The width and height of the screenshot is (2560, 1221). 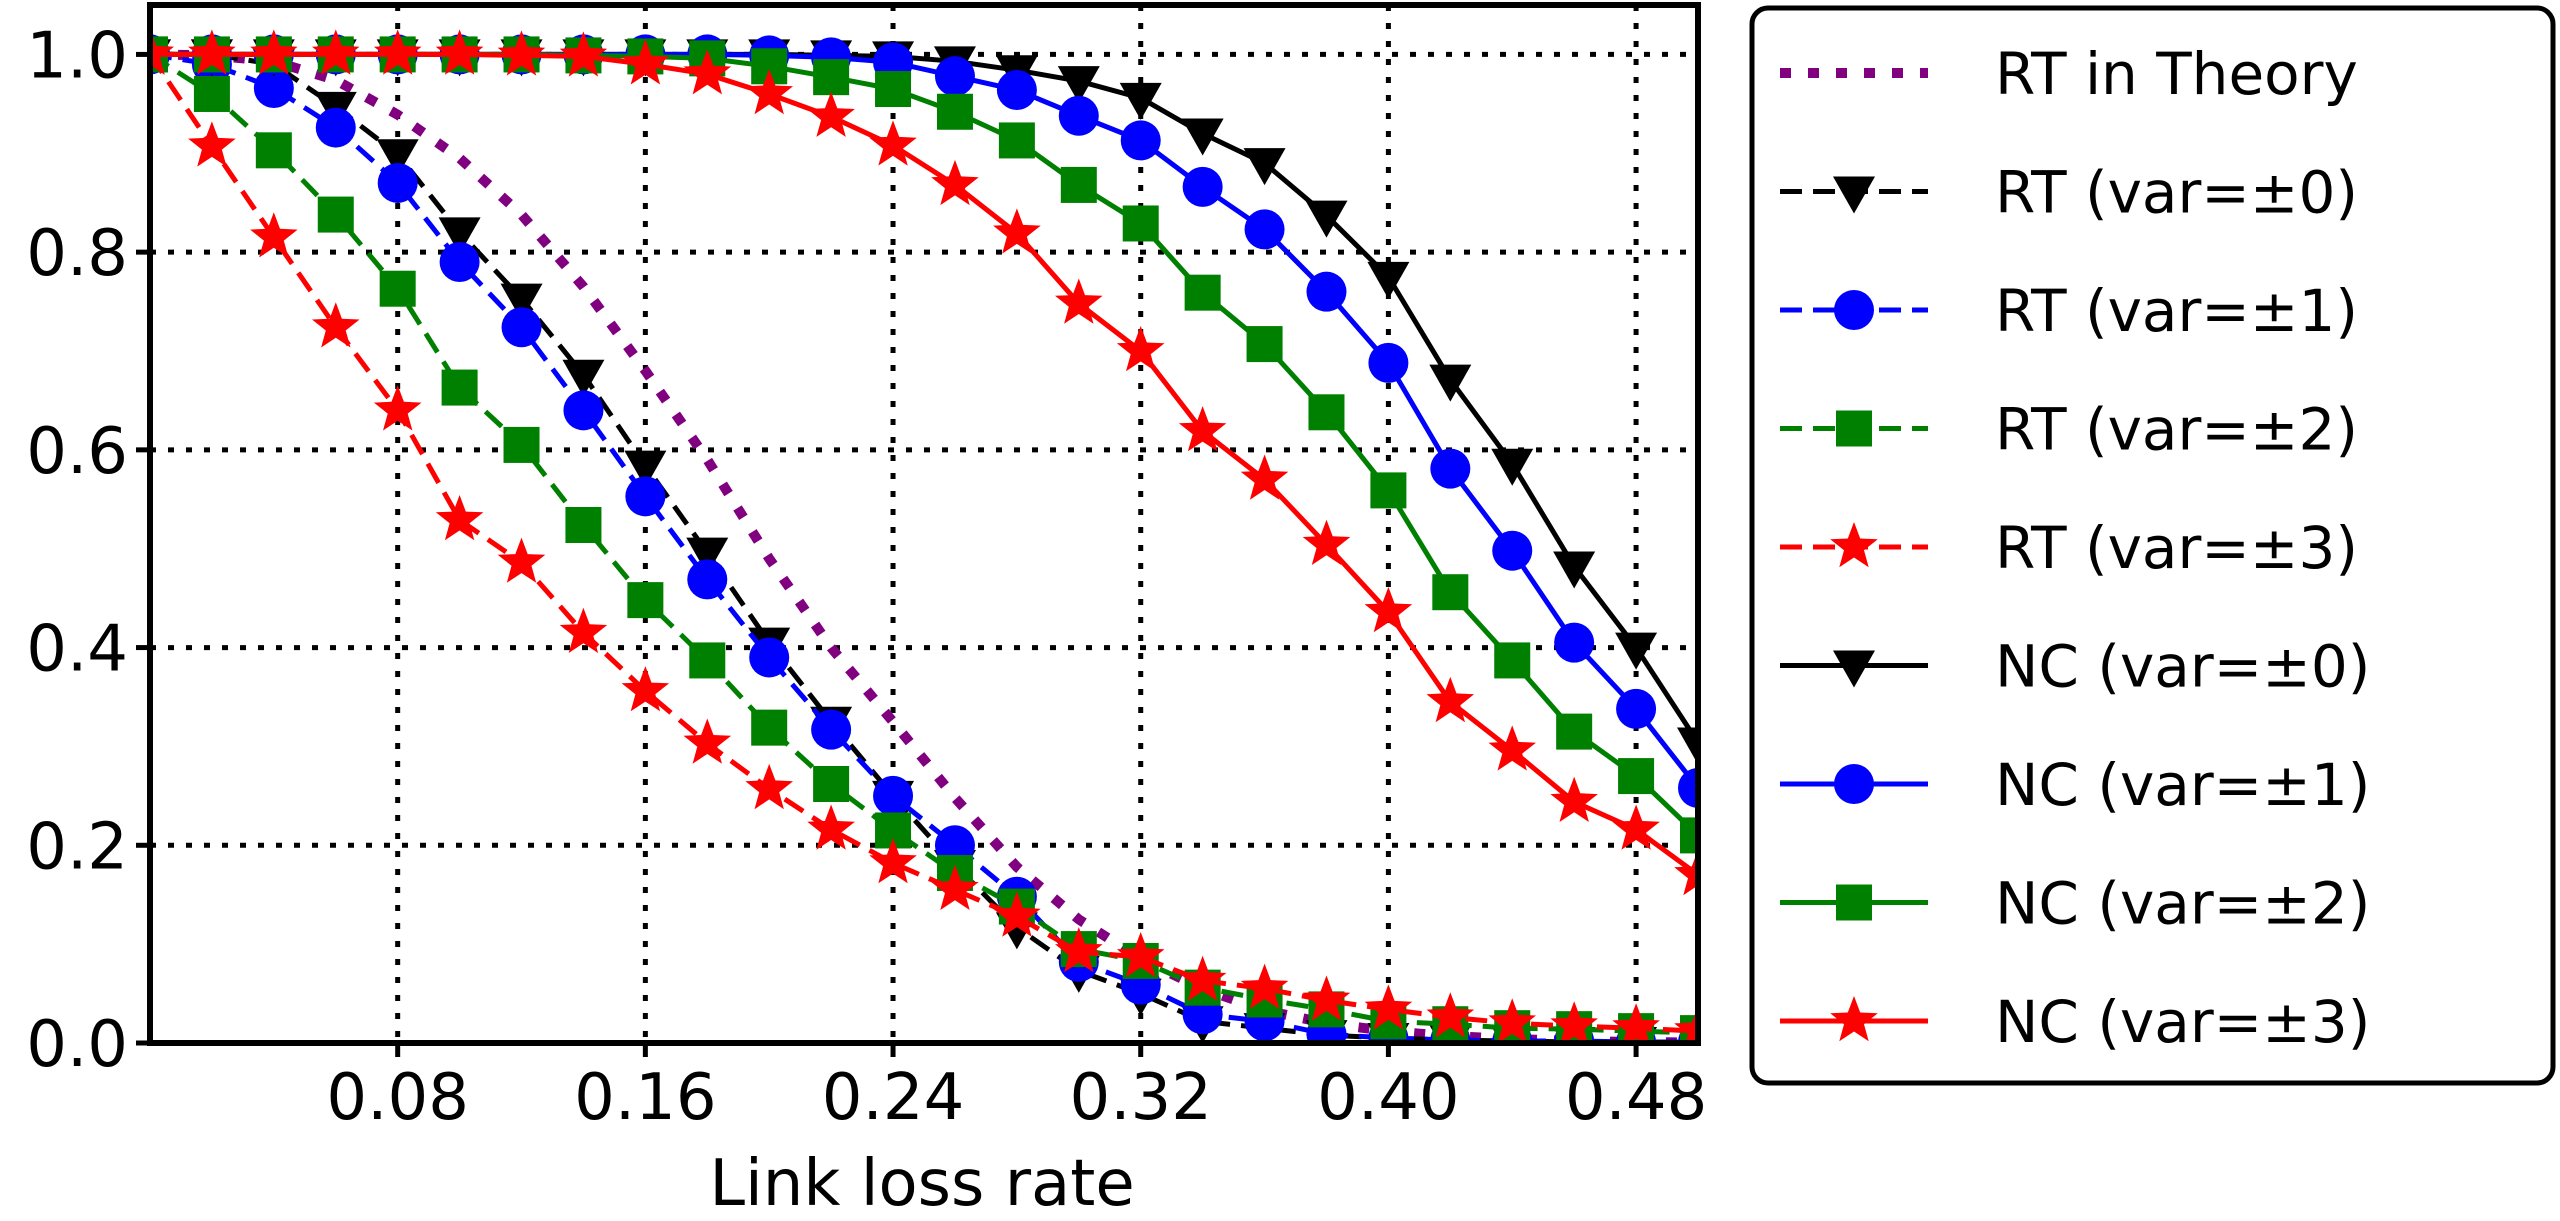 What do you see at coordinates (77, 1045) in the screenshot?
I see `y-tick-label: 0.0` at bounding box center [77, 1045].